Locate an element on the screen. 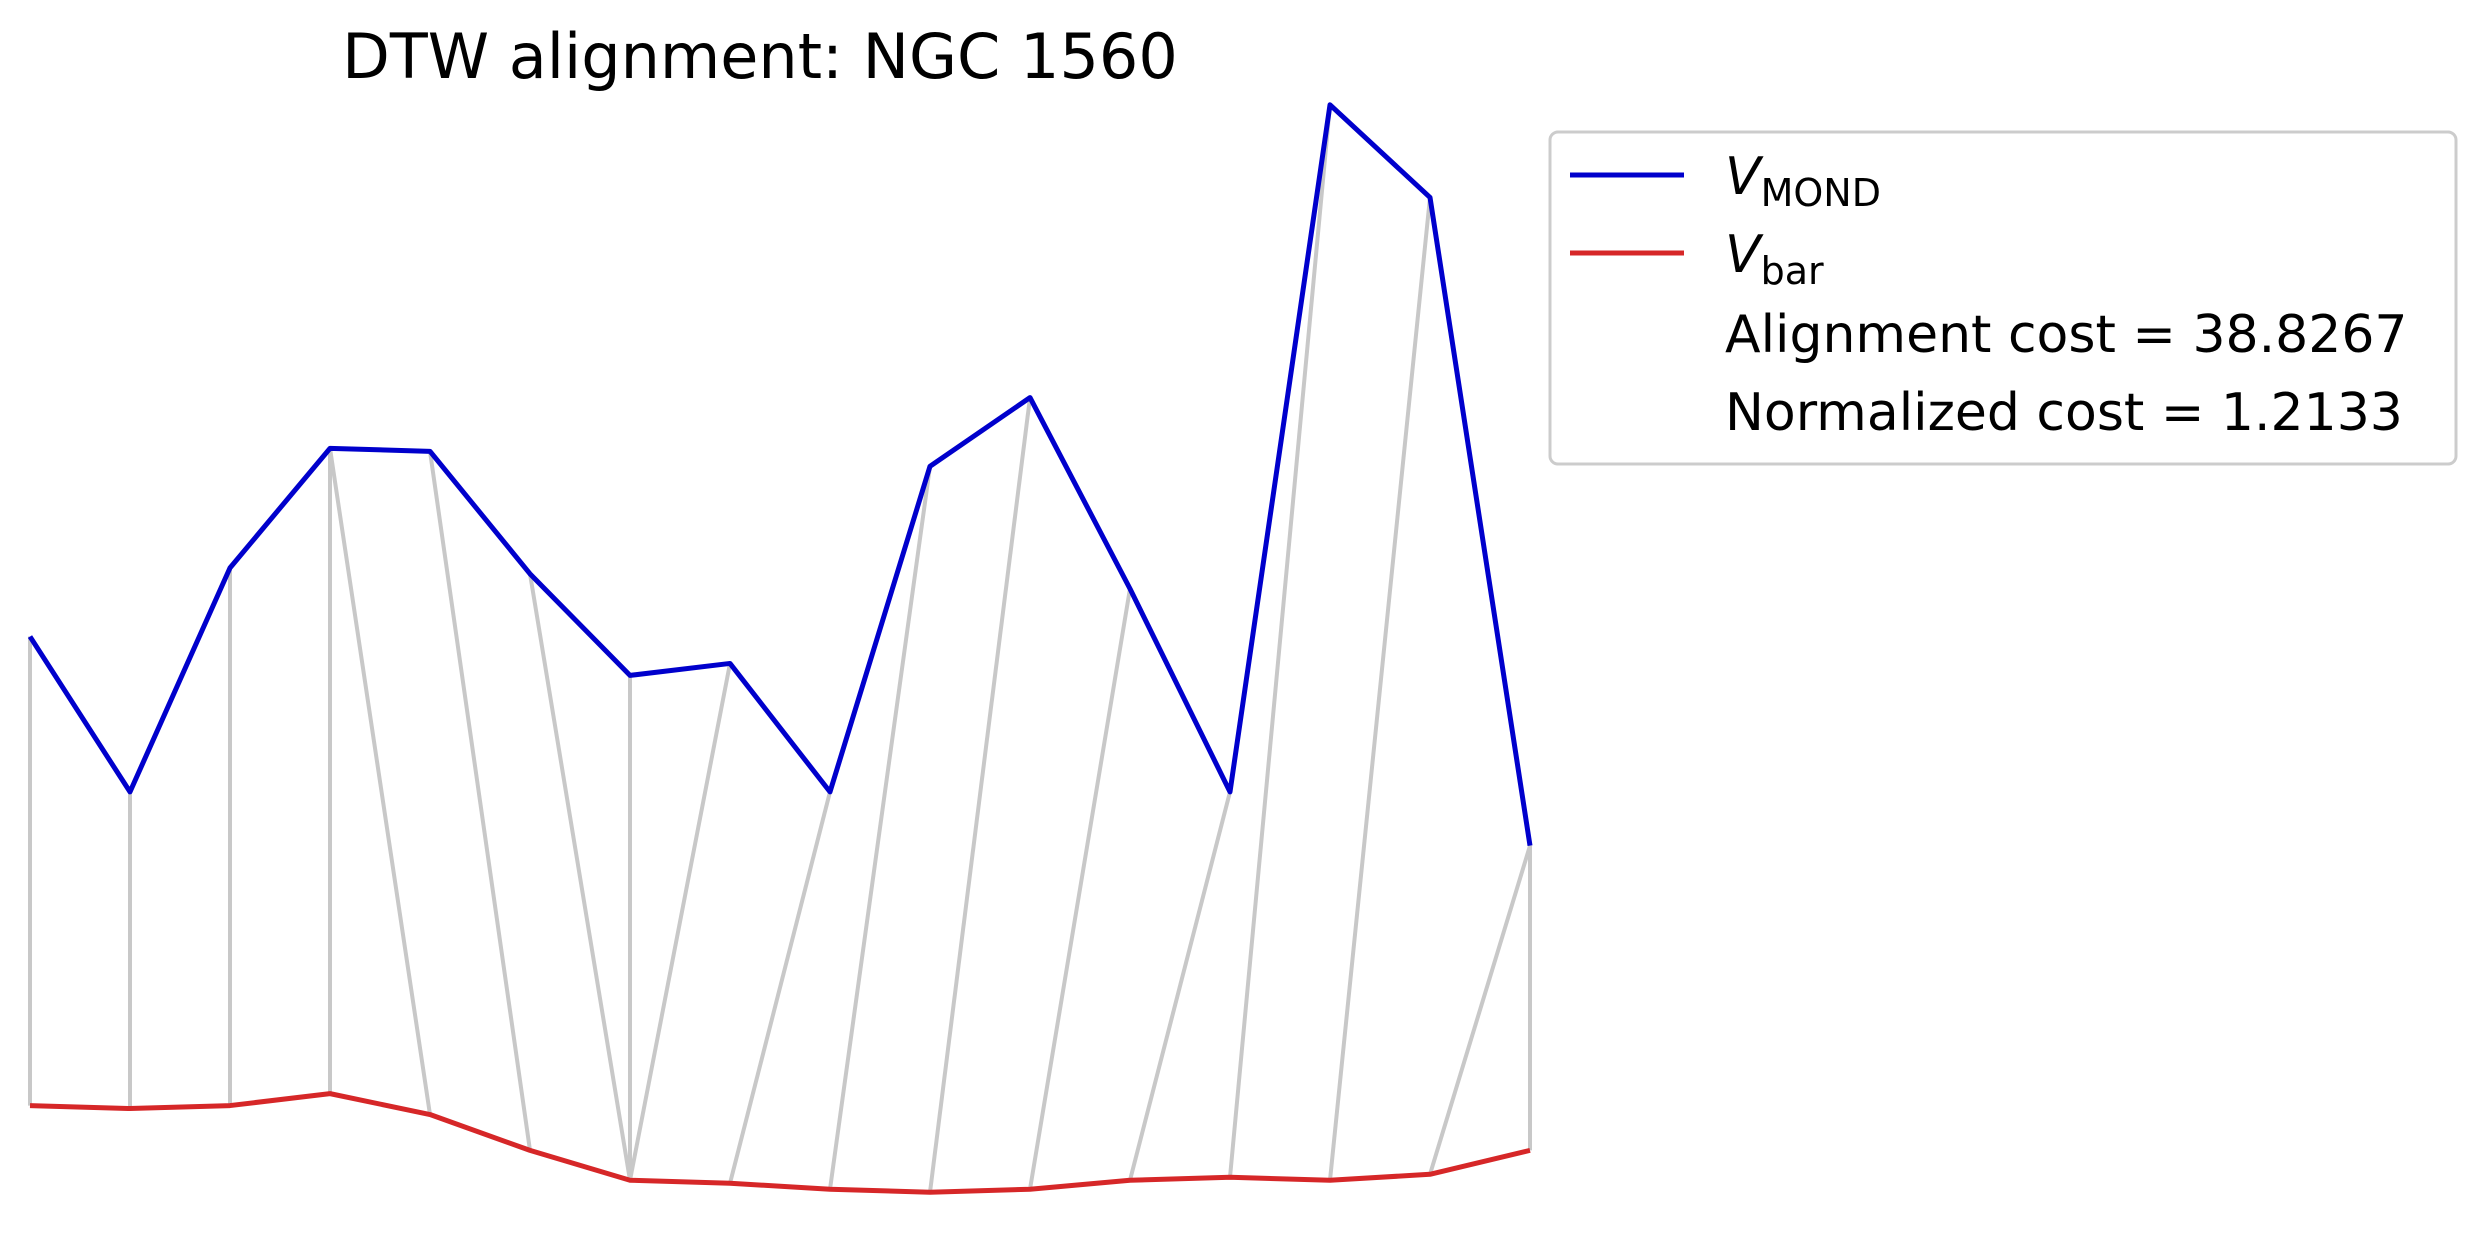 The image size is (2480, 1243). legend-label-mond: VMOND is located at coordinates (1803, 181).